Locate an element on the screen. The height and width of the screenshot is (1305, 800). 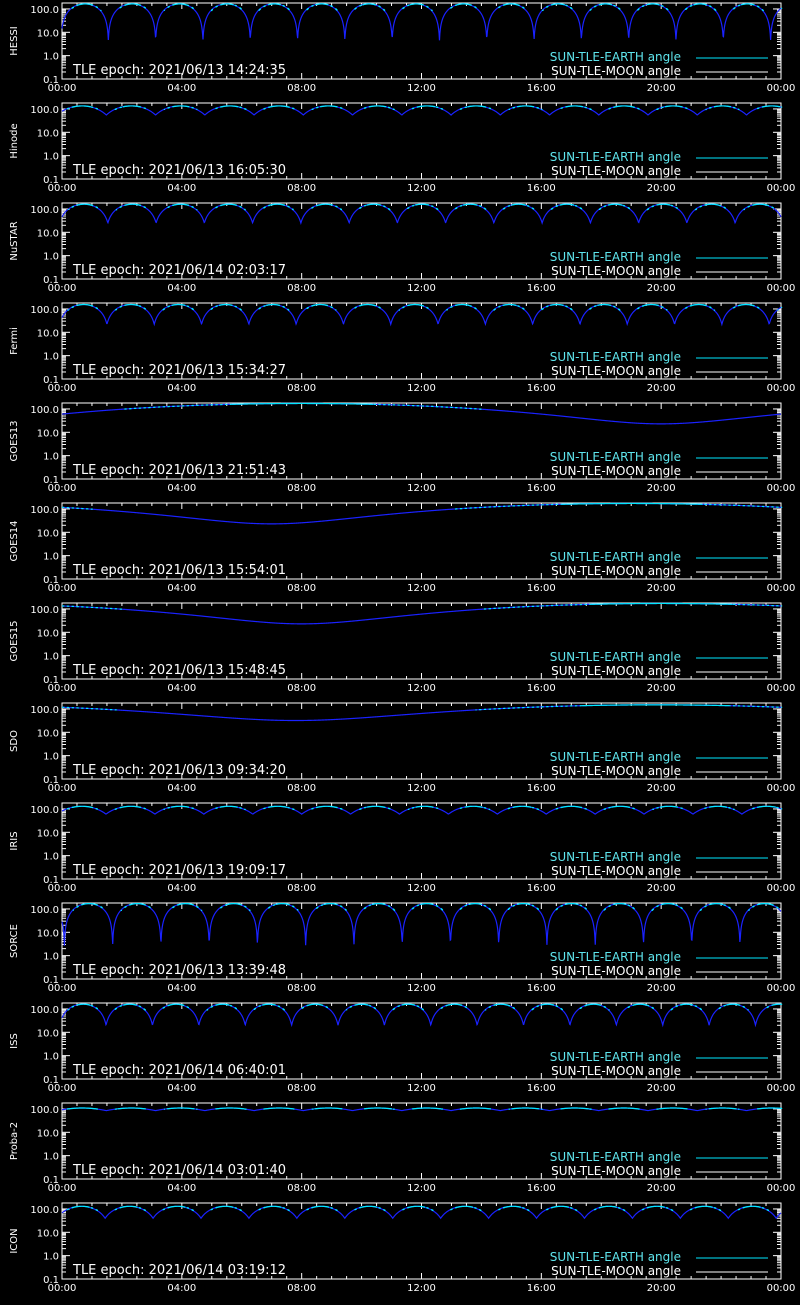
tle-epoch-label: TLE epoch: 2021/06/13 13:39:48 is located at coordinates (179, 970).